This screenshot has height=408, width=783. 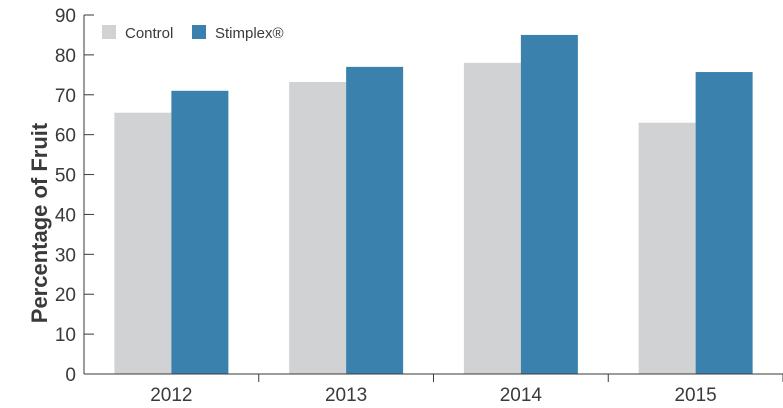 I want to click on bar-control-2014, so click(x=492, y=218).